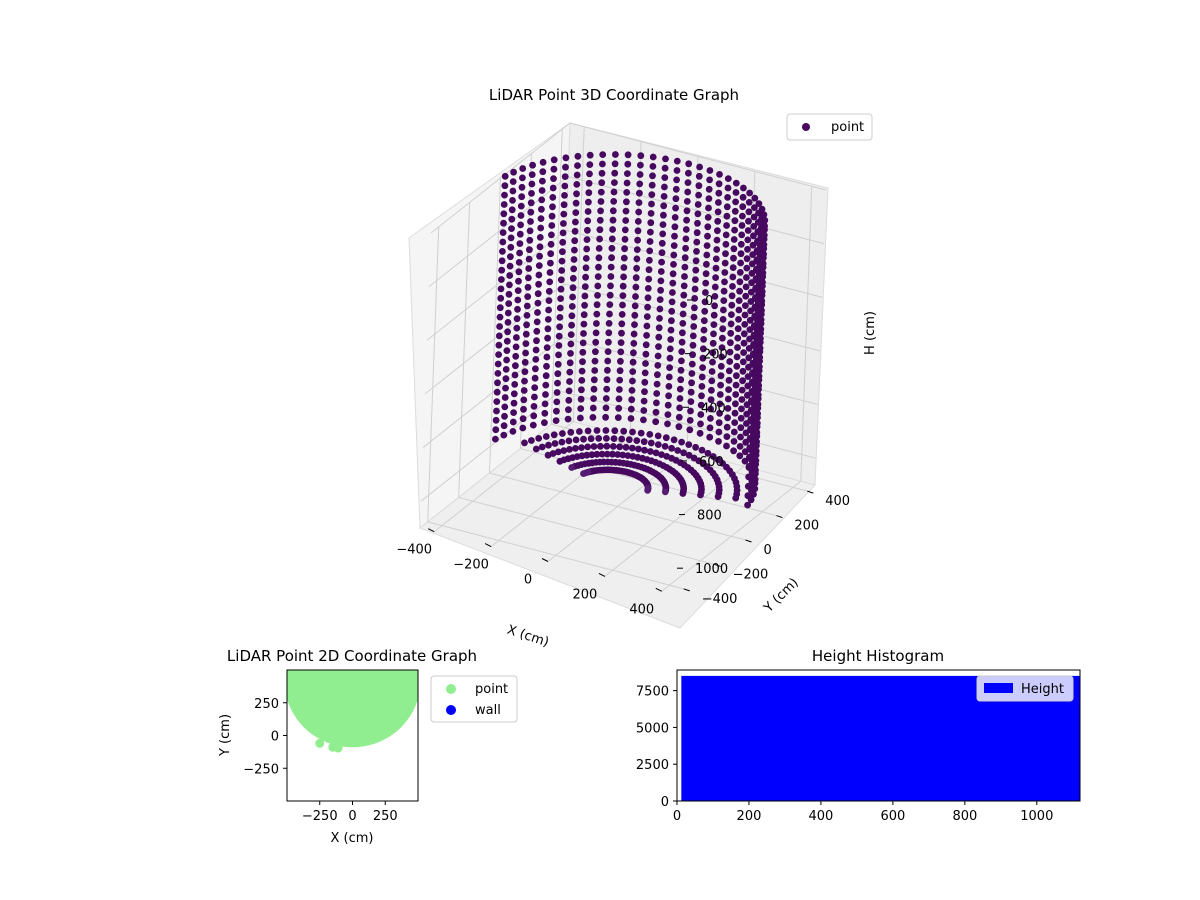  What do you see at coordinates (528, 637) in the screenshot?
I see `plot3d-x-label: X (cm)` at bounding box center [528, 637].